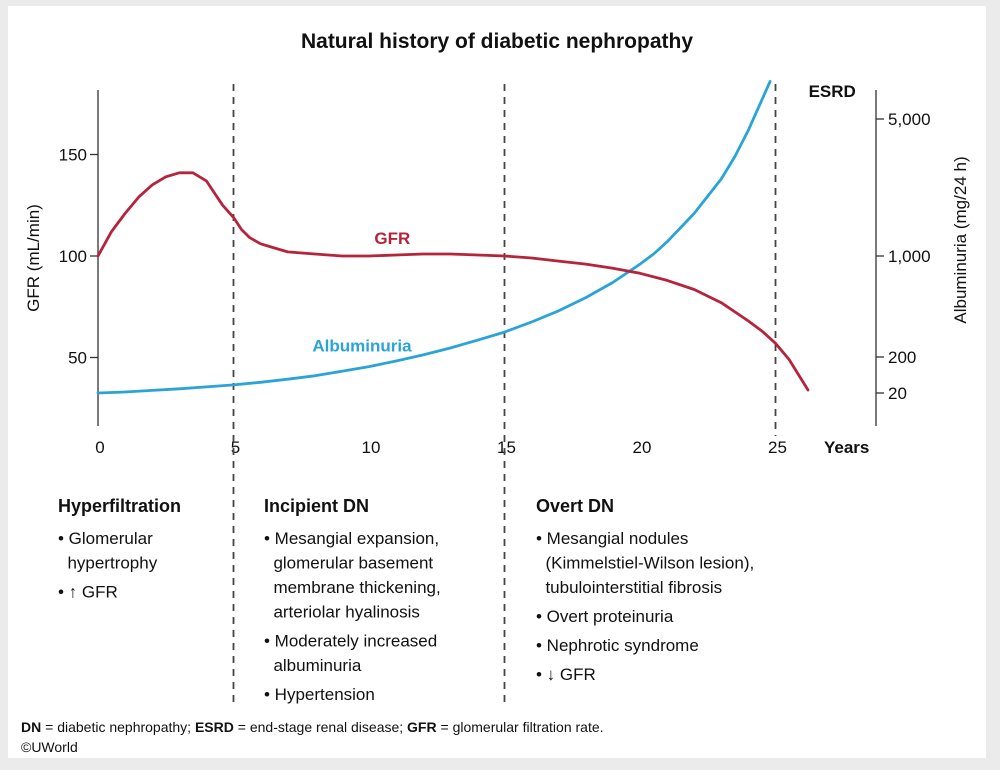 The width and height of the screenshot is (1000, 770). I want to click on x-tick-label: 15, so click(506, 447).